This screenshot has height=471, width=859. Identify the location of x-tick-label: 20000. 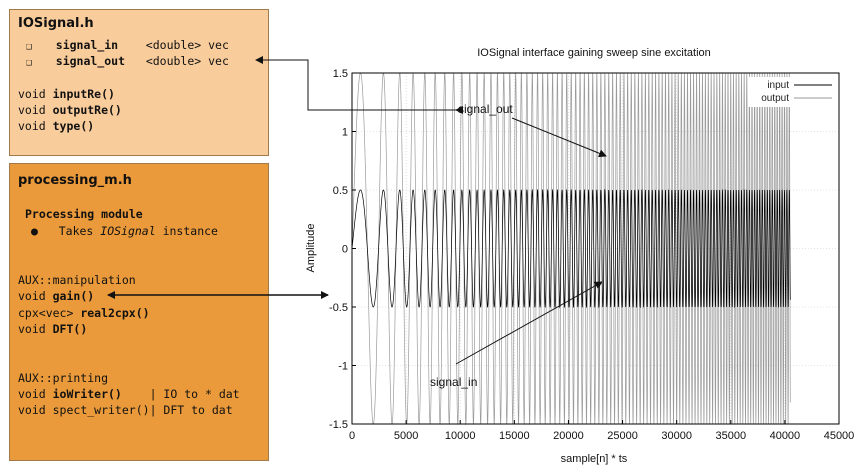
(568, 436).